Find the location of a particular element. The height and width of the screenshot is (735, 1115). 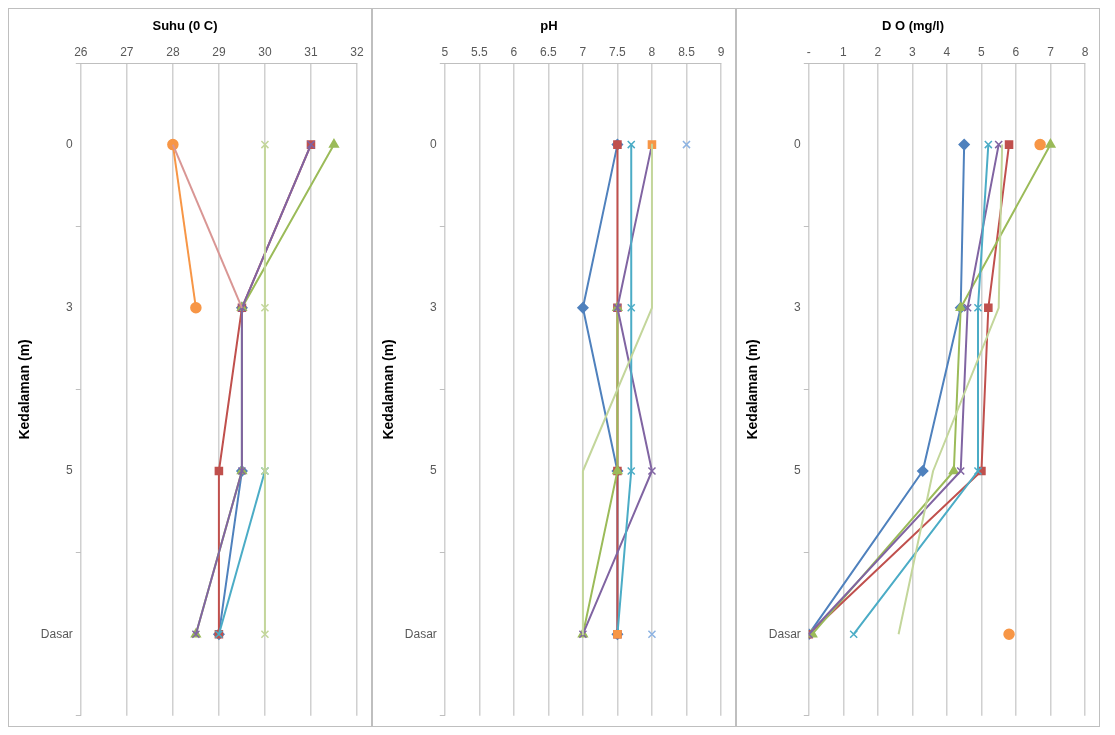

chart-title: D O (mg/l) is located at coordinates (913, 26).